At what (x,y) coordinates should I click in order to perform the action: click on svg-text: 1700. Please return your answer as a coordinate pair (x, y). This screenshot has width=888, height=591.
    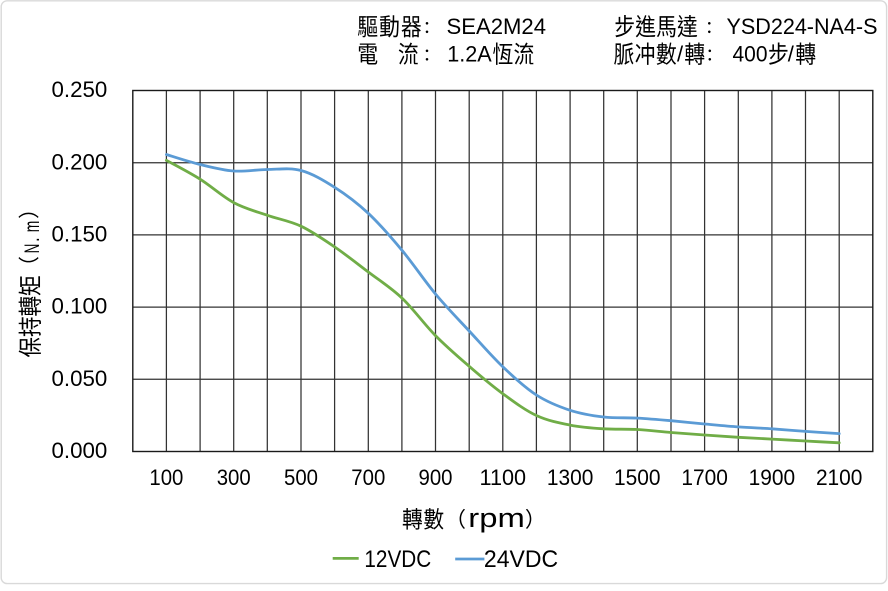
    Looking at the image, I should click on (704, 477).